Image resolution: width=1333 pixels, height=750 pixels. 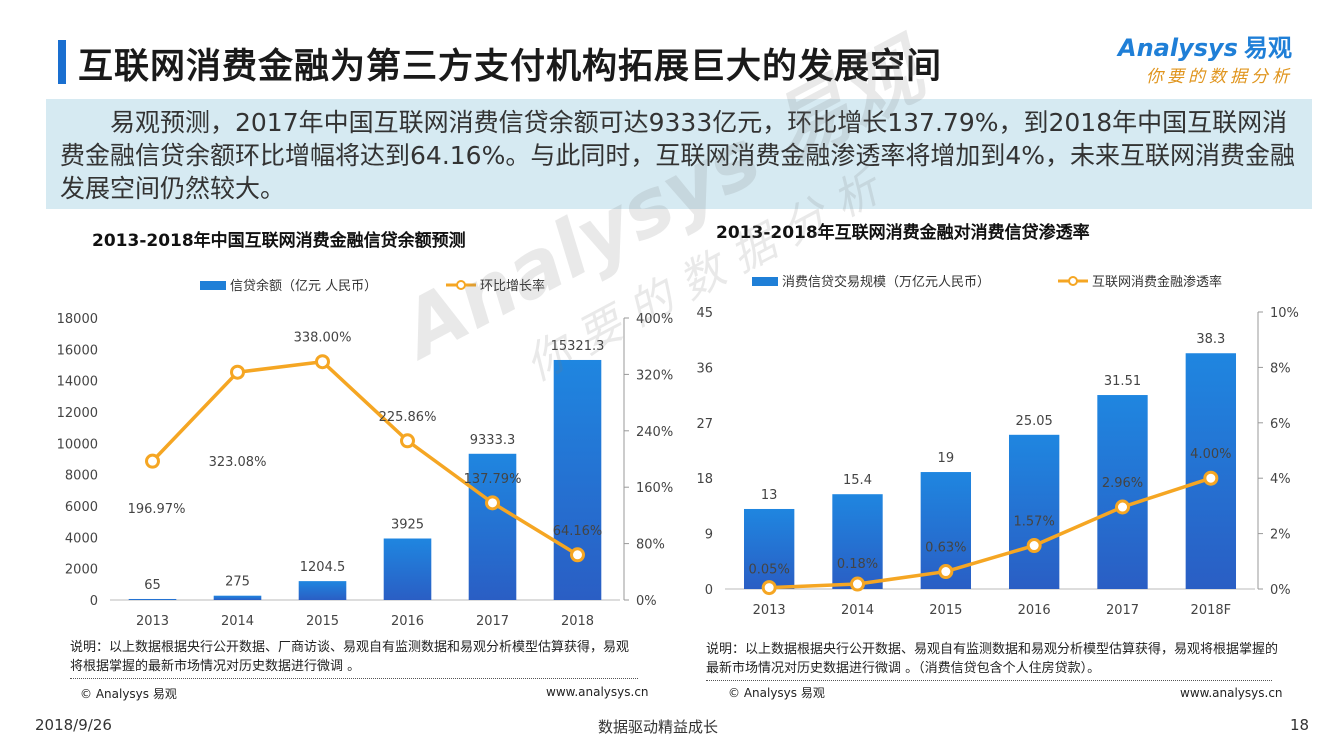 I want to click on logo-tagline: 你要的数据分析, so click(x=1219, y=77).